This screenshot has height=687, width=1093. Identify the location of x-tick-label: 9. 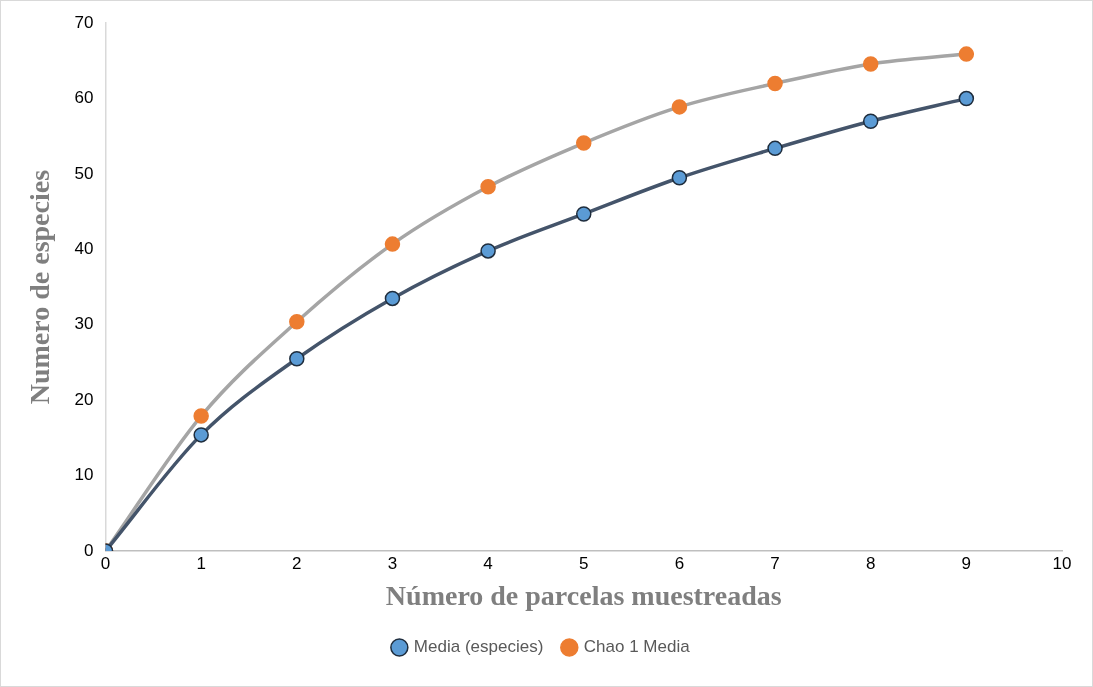
(966, 563).